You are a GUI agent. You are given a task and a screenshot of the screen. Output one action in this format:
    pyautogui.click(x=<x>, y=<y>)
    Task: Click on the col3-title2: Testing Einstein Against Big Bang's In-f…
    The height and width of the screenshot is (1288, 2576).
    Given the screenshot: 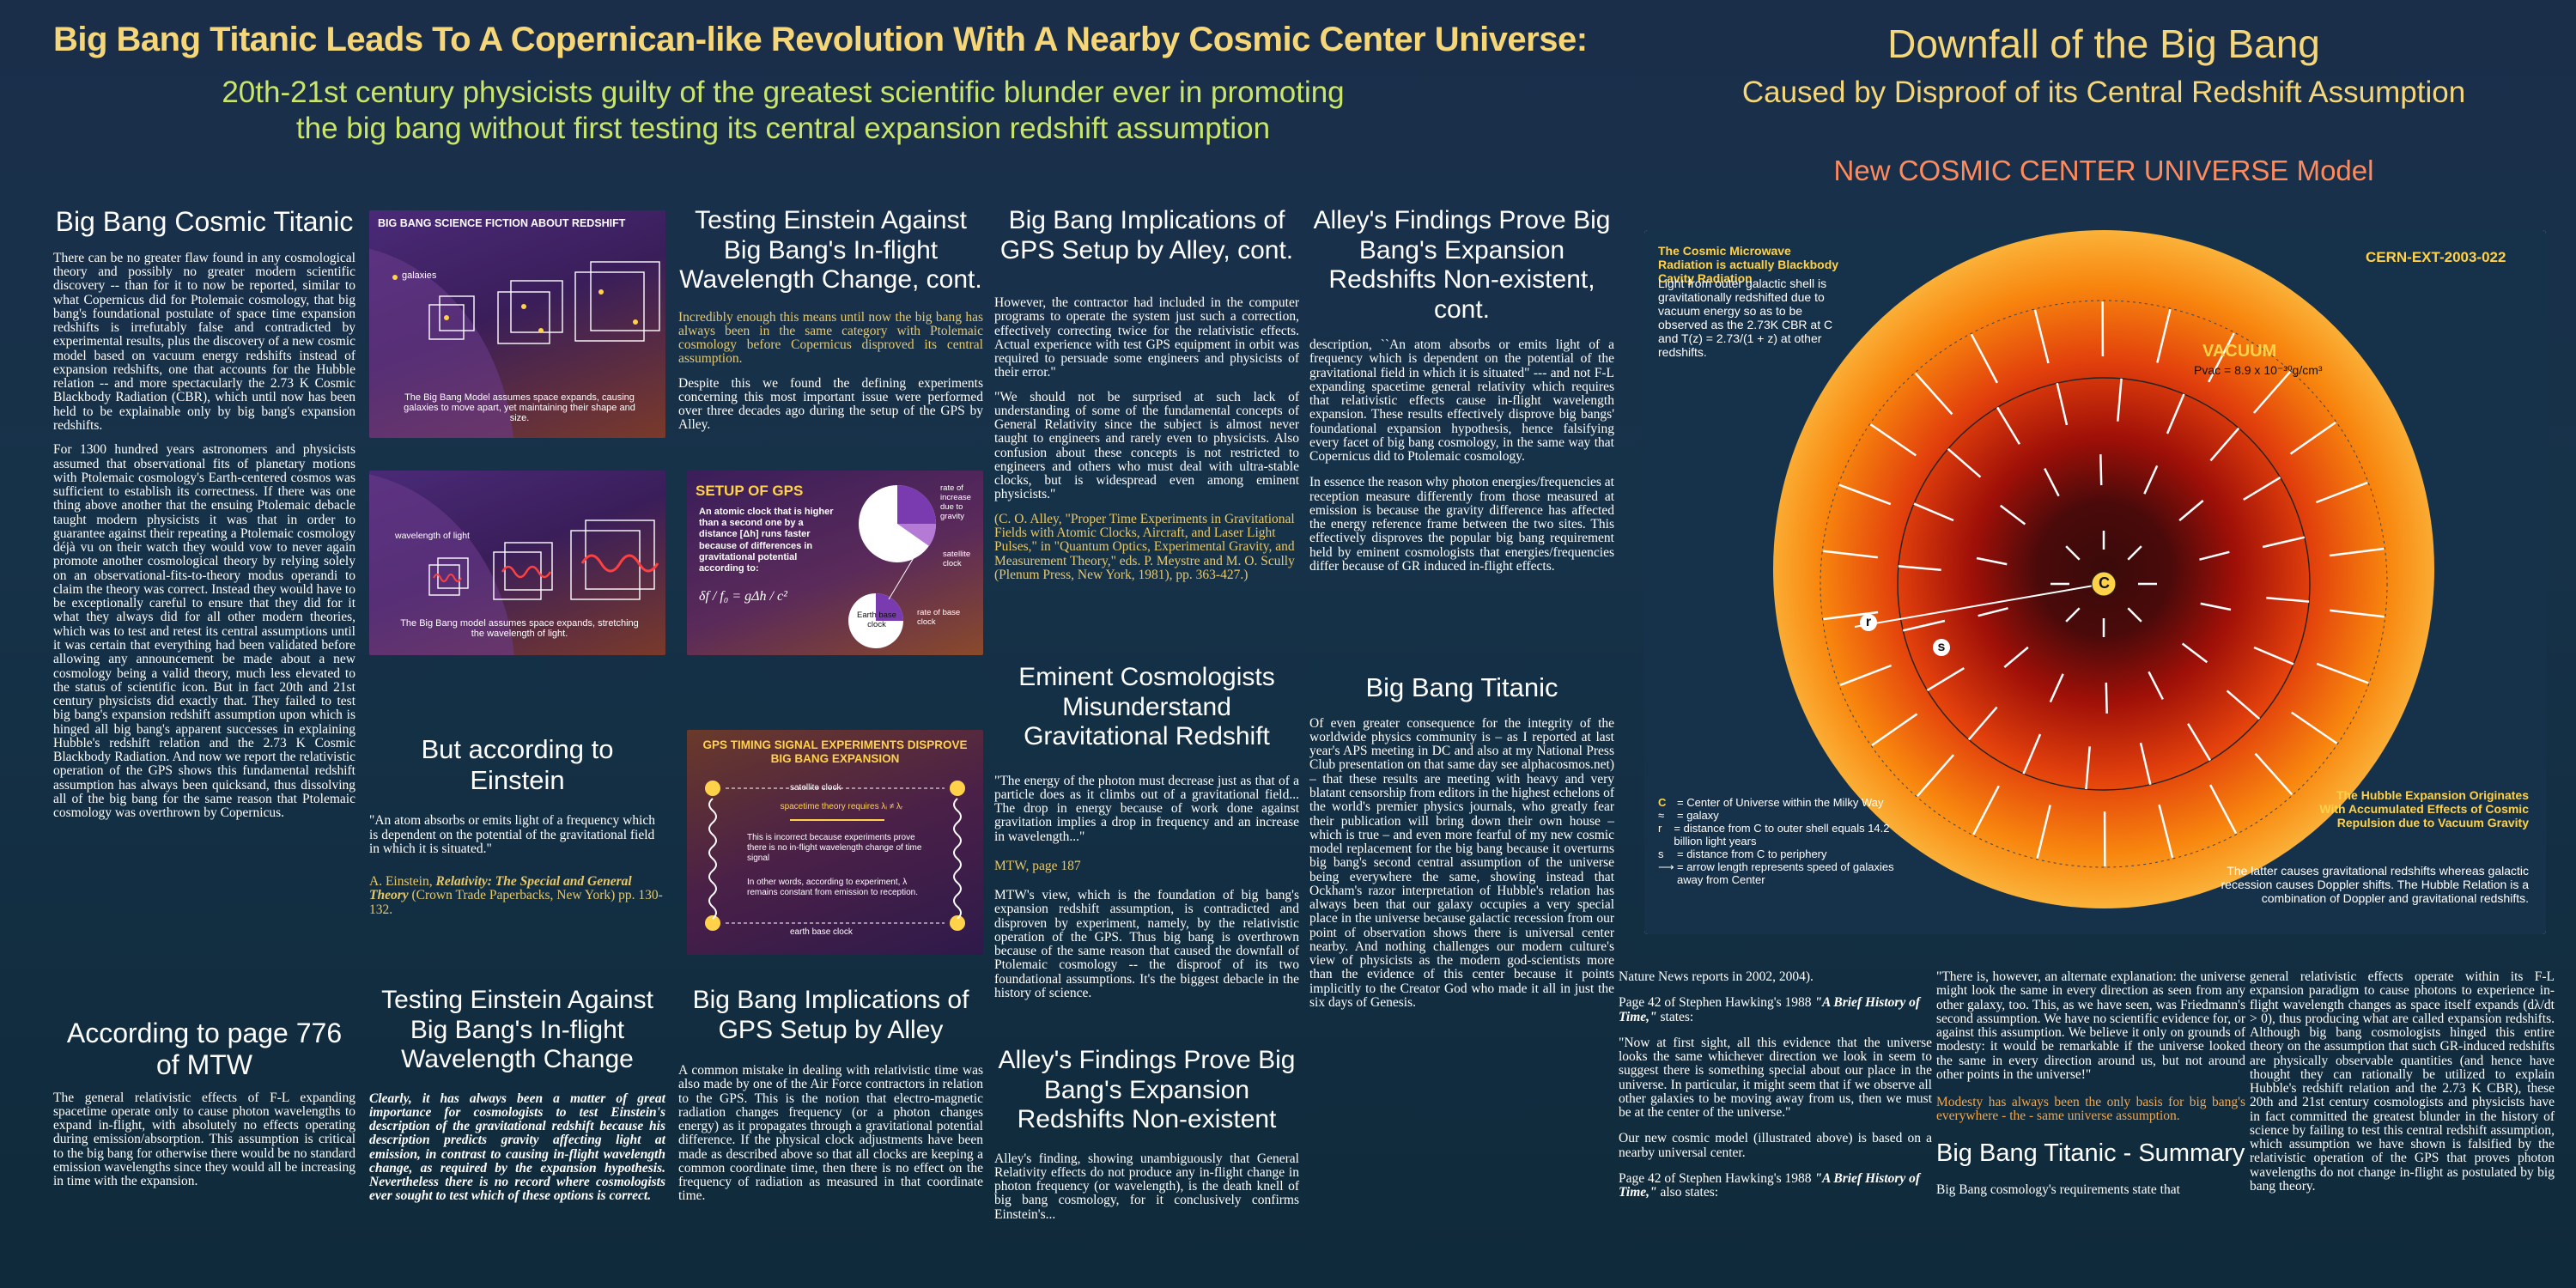 What is the action you would take?
    pyautogui.click(x=517, y=1030)
    